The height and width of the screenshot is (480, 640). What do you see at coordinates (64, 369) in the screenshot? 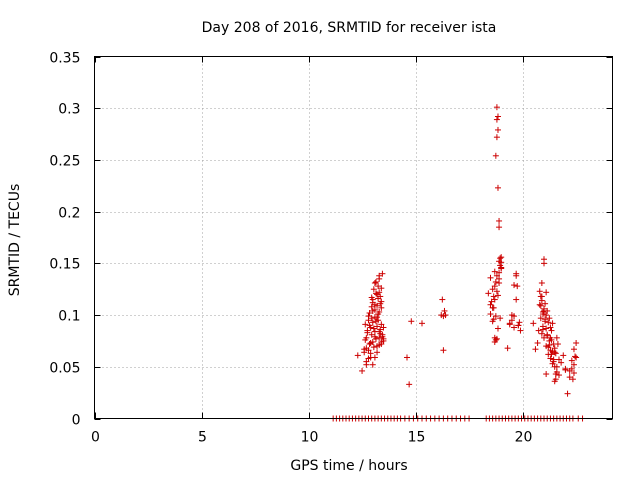
I see `y-tick-label: 0.05` at bounding box center [64, 369].